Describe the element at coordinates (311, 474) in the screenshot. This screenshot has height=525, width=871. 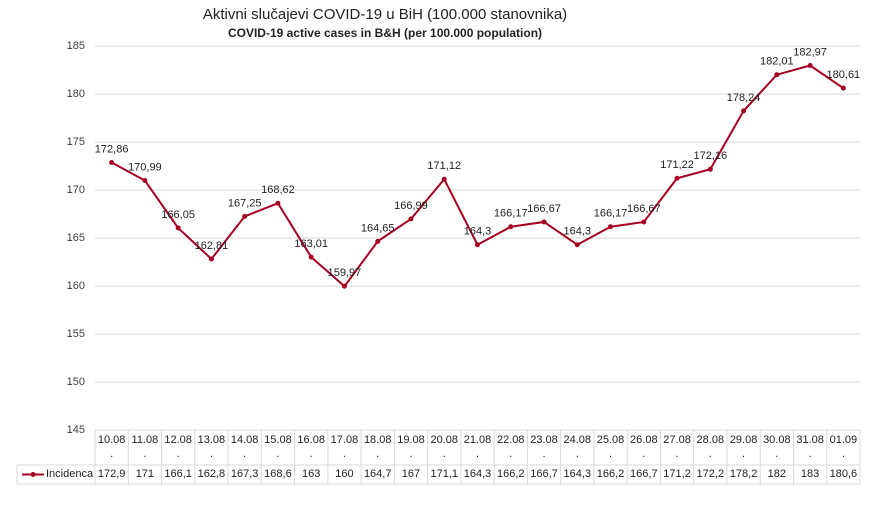
I see `table-value: 163` at that location.